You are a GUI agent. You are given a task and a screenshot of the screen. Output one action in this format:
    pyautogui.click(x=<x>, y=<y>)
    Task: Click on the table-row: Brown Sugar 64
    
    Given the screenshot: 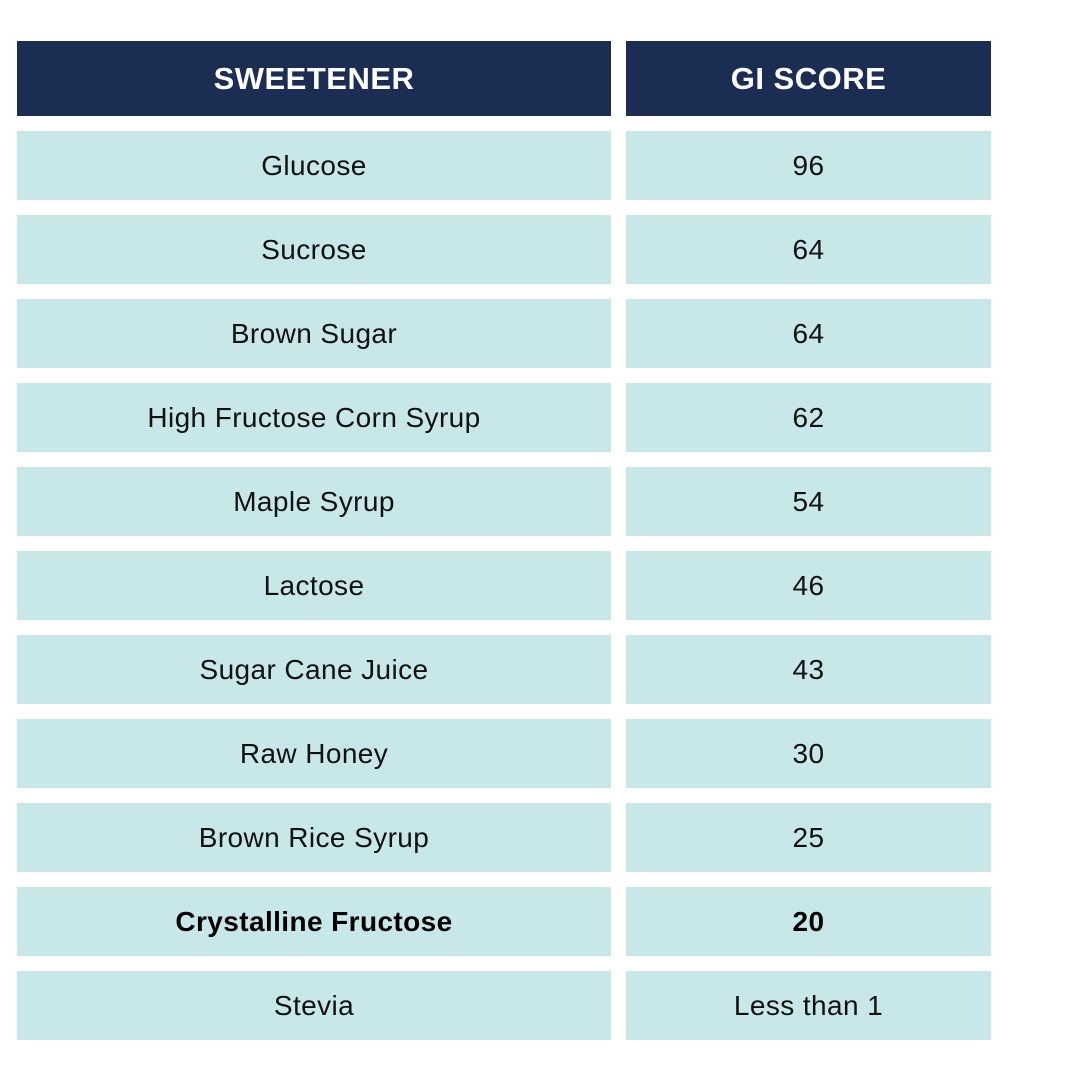 What is the action you would take?
    pyautogui.click(x=504, y=333)
    